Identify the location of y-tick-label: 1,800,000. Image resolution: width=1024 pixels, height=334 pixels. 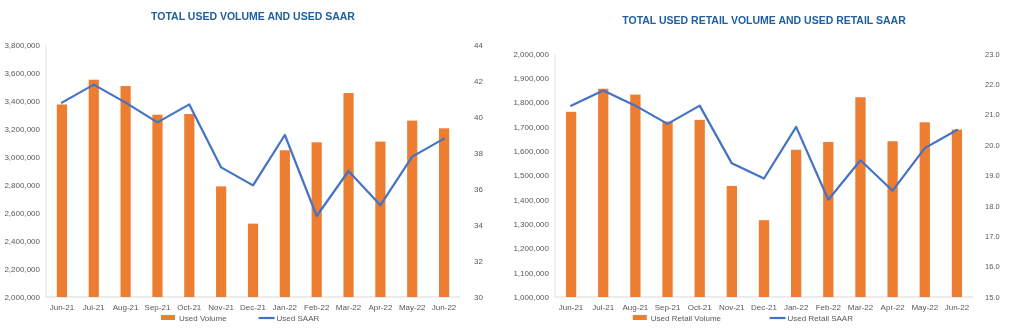
(531, 103).